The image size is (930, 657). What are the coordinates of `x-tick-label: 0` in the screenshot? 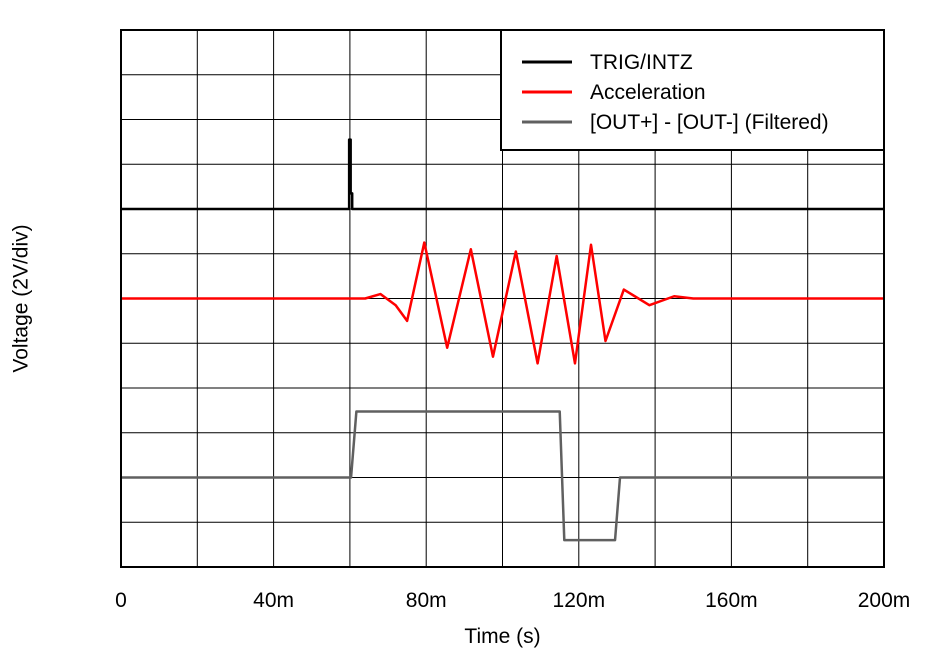 It's located at (121, 600).